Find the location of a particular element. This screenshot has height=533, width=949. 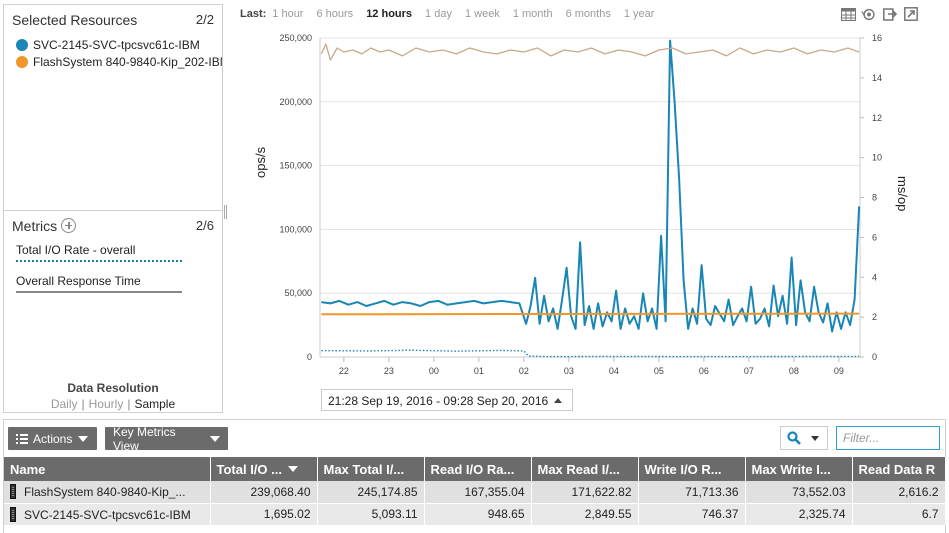

x-tick-label: 05 is located at coordinates (659, 371).